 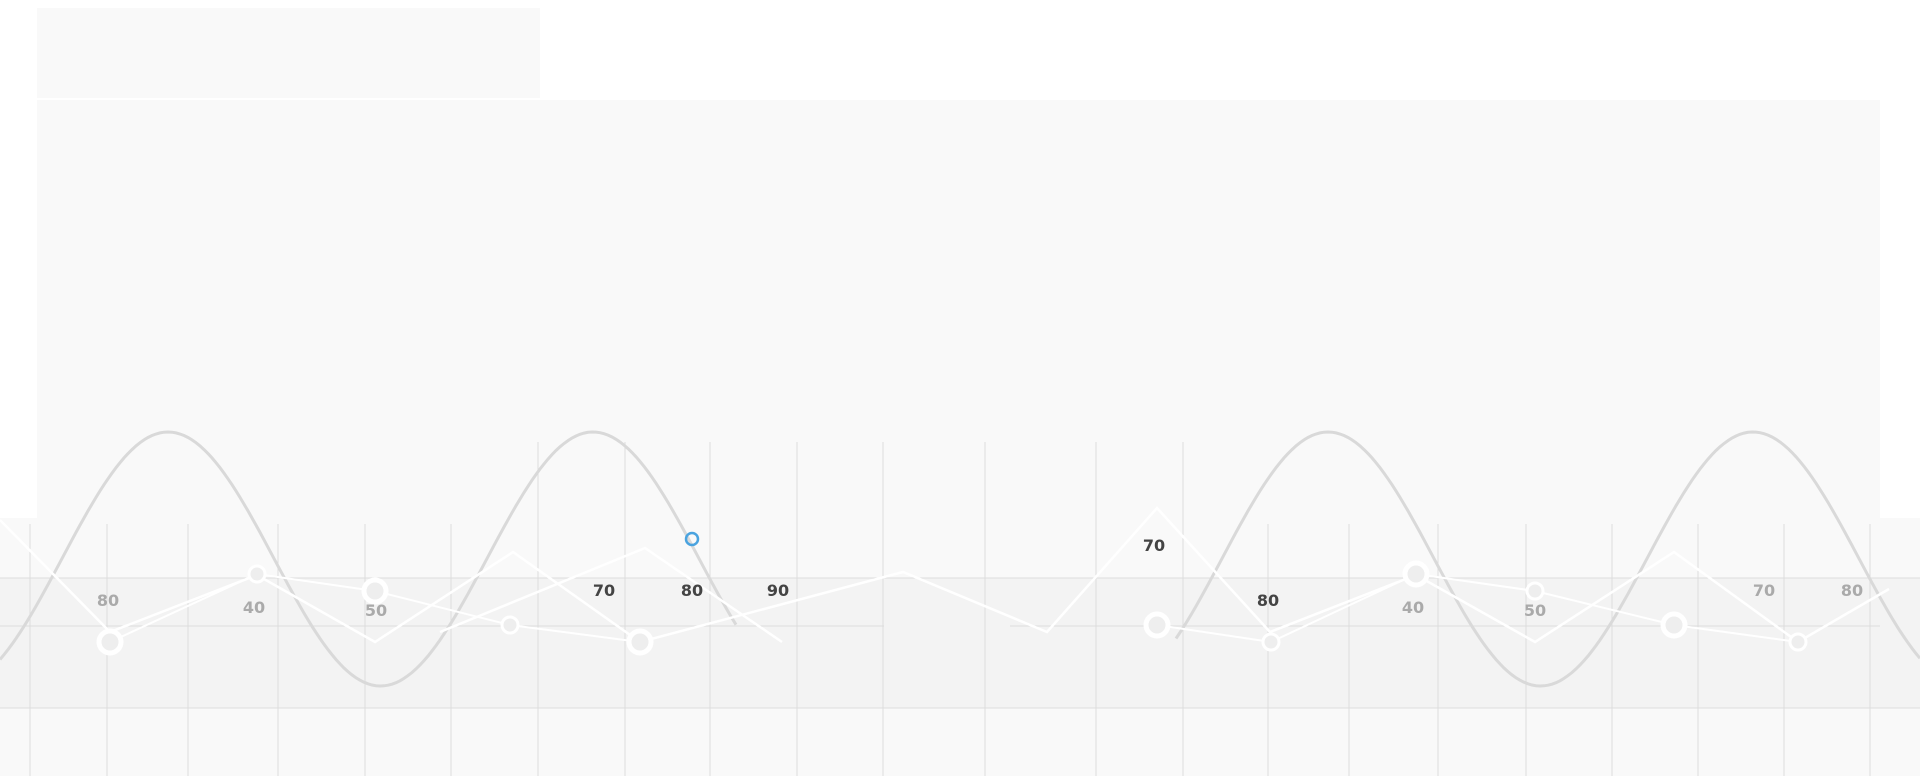 I want to click on value-label: 90, so click(x=778, y=590).